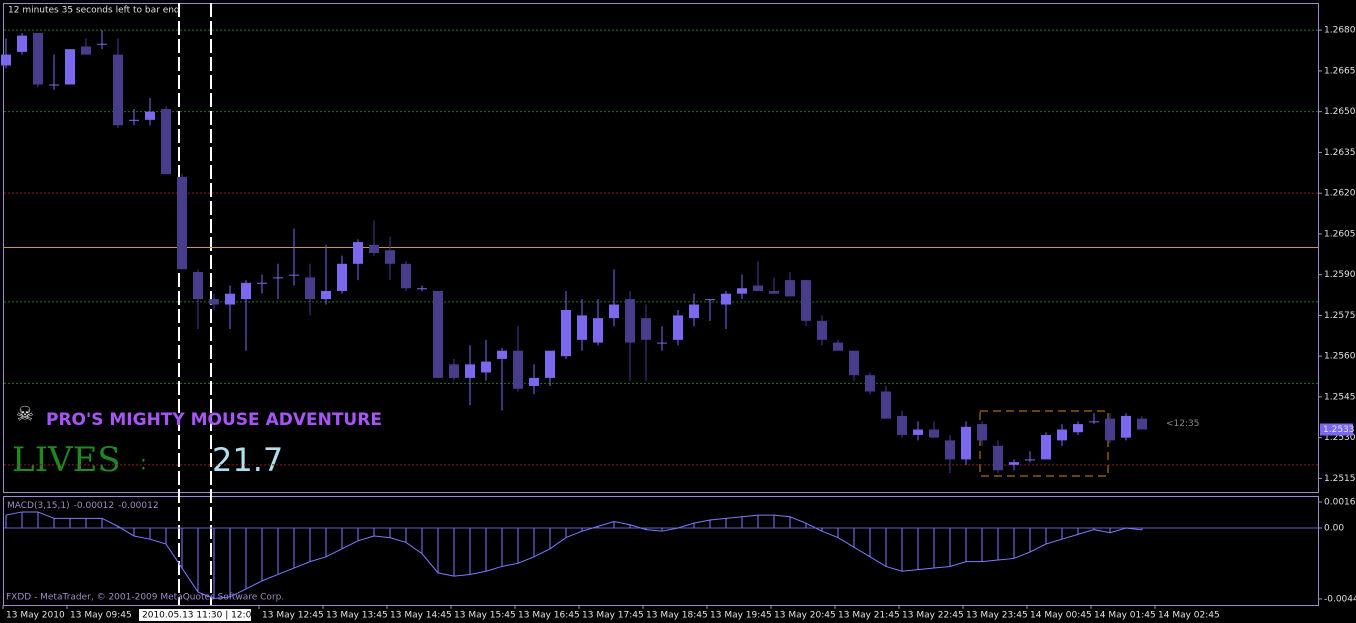  What do you see at coordinates (421, 616) in the screenshot?
I see `x-tick-label: 13 May 14:45` at bounding box center [421, 616].